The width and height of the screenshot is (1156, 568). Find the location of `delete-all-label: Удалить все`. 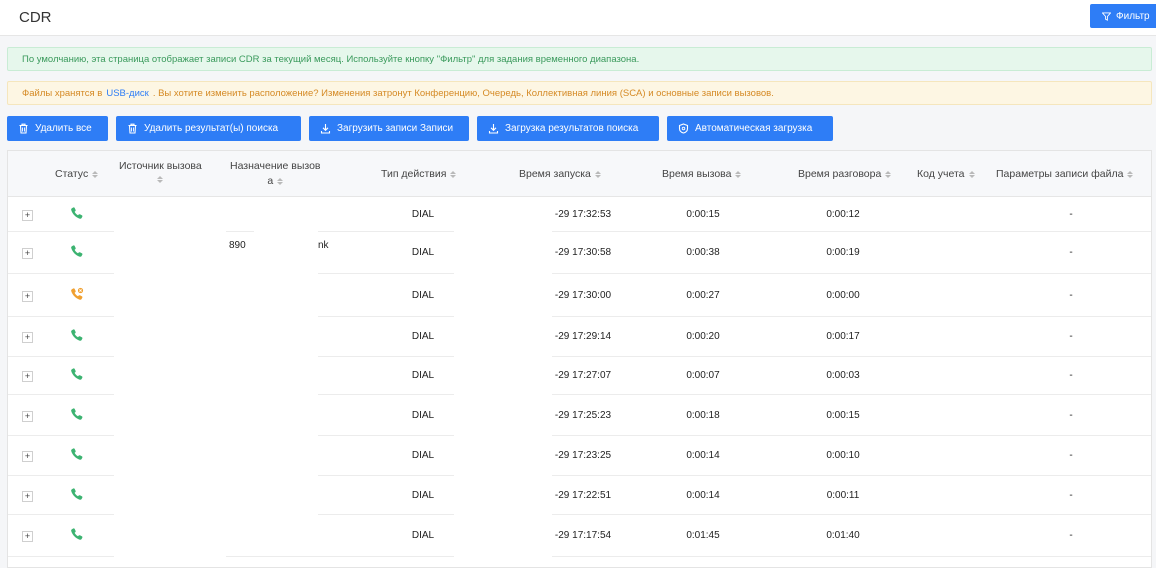

delete-all-label: Удалить все is located at coordinates (63, 128).